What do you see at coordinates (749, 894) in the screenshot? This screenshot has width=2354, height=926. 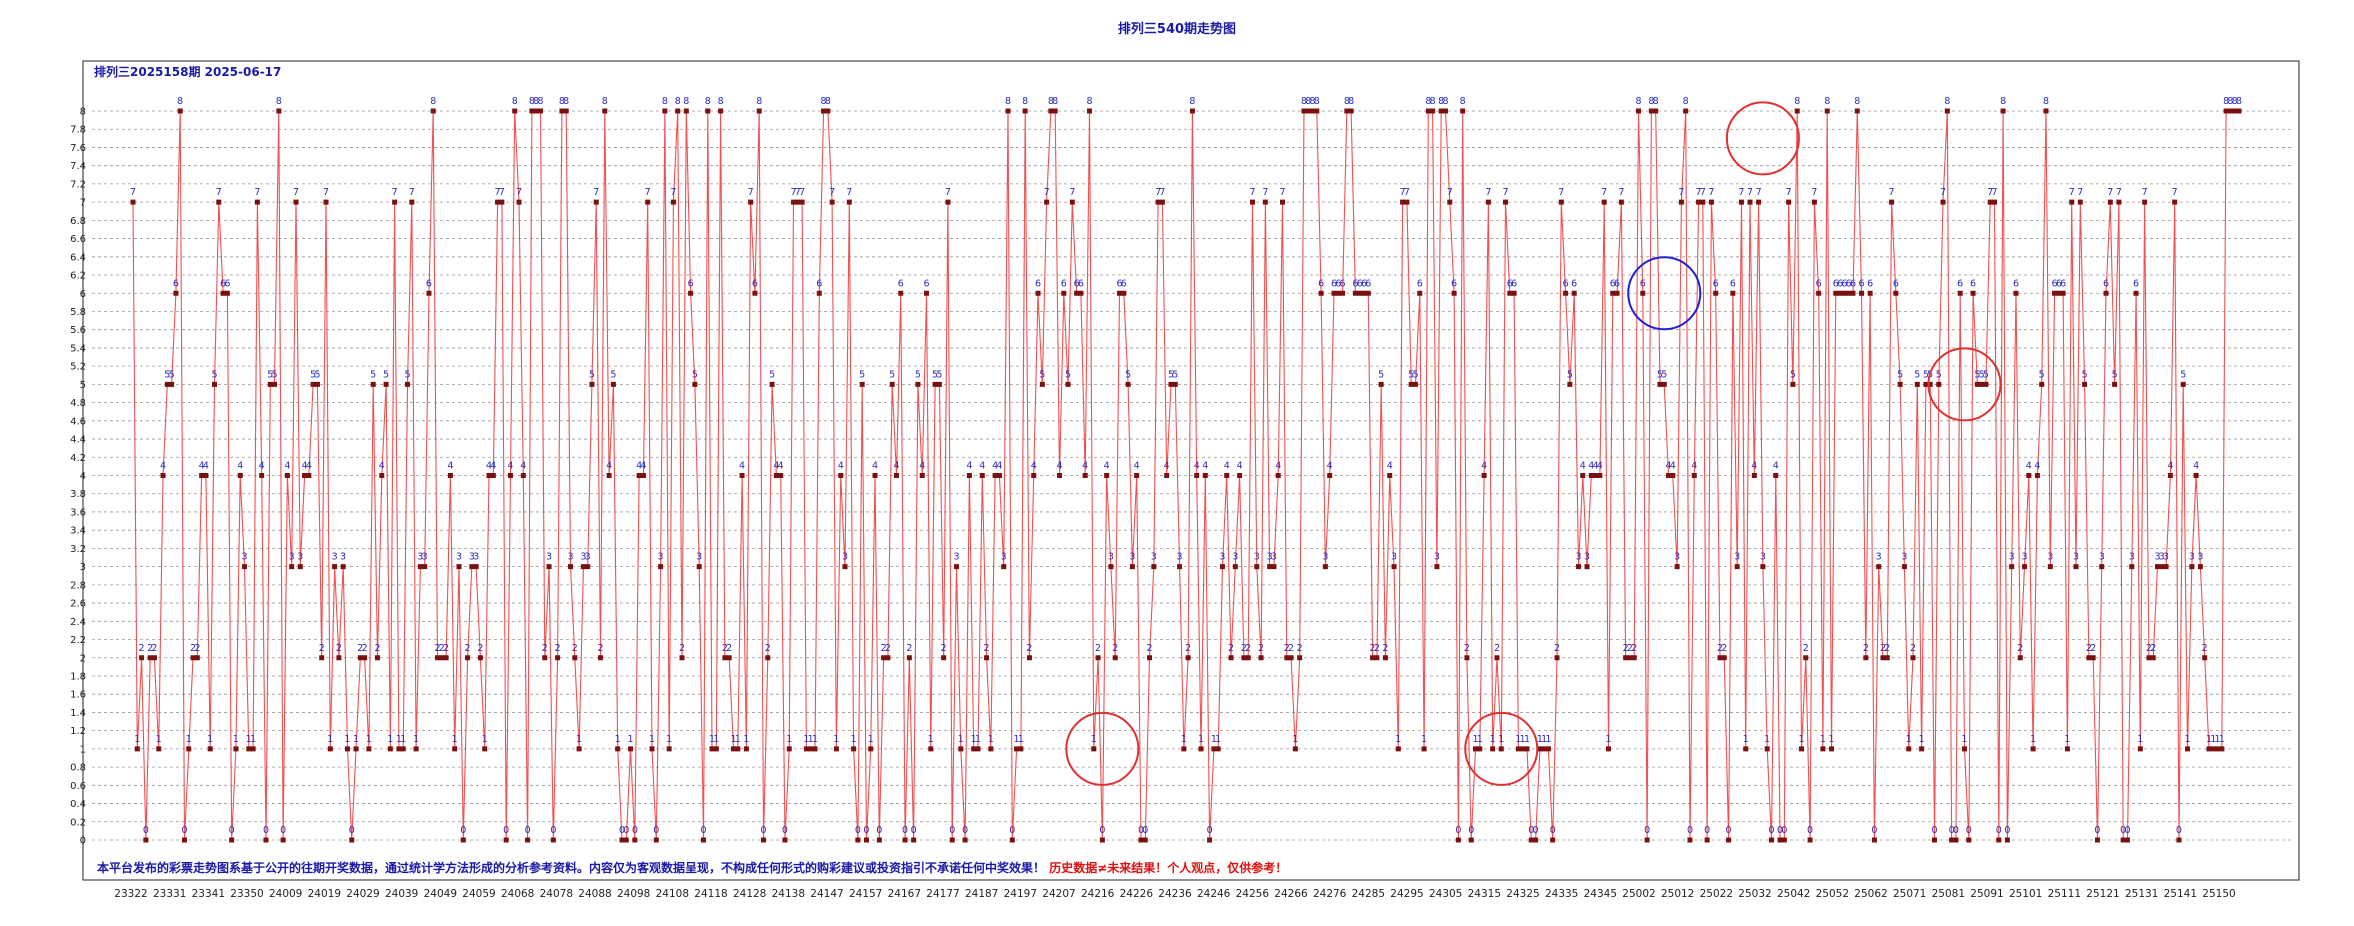 I see `x-tick-label: 24128` at bounding box center [749, 894].